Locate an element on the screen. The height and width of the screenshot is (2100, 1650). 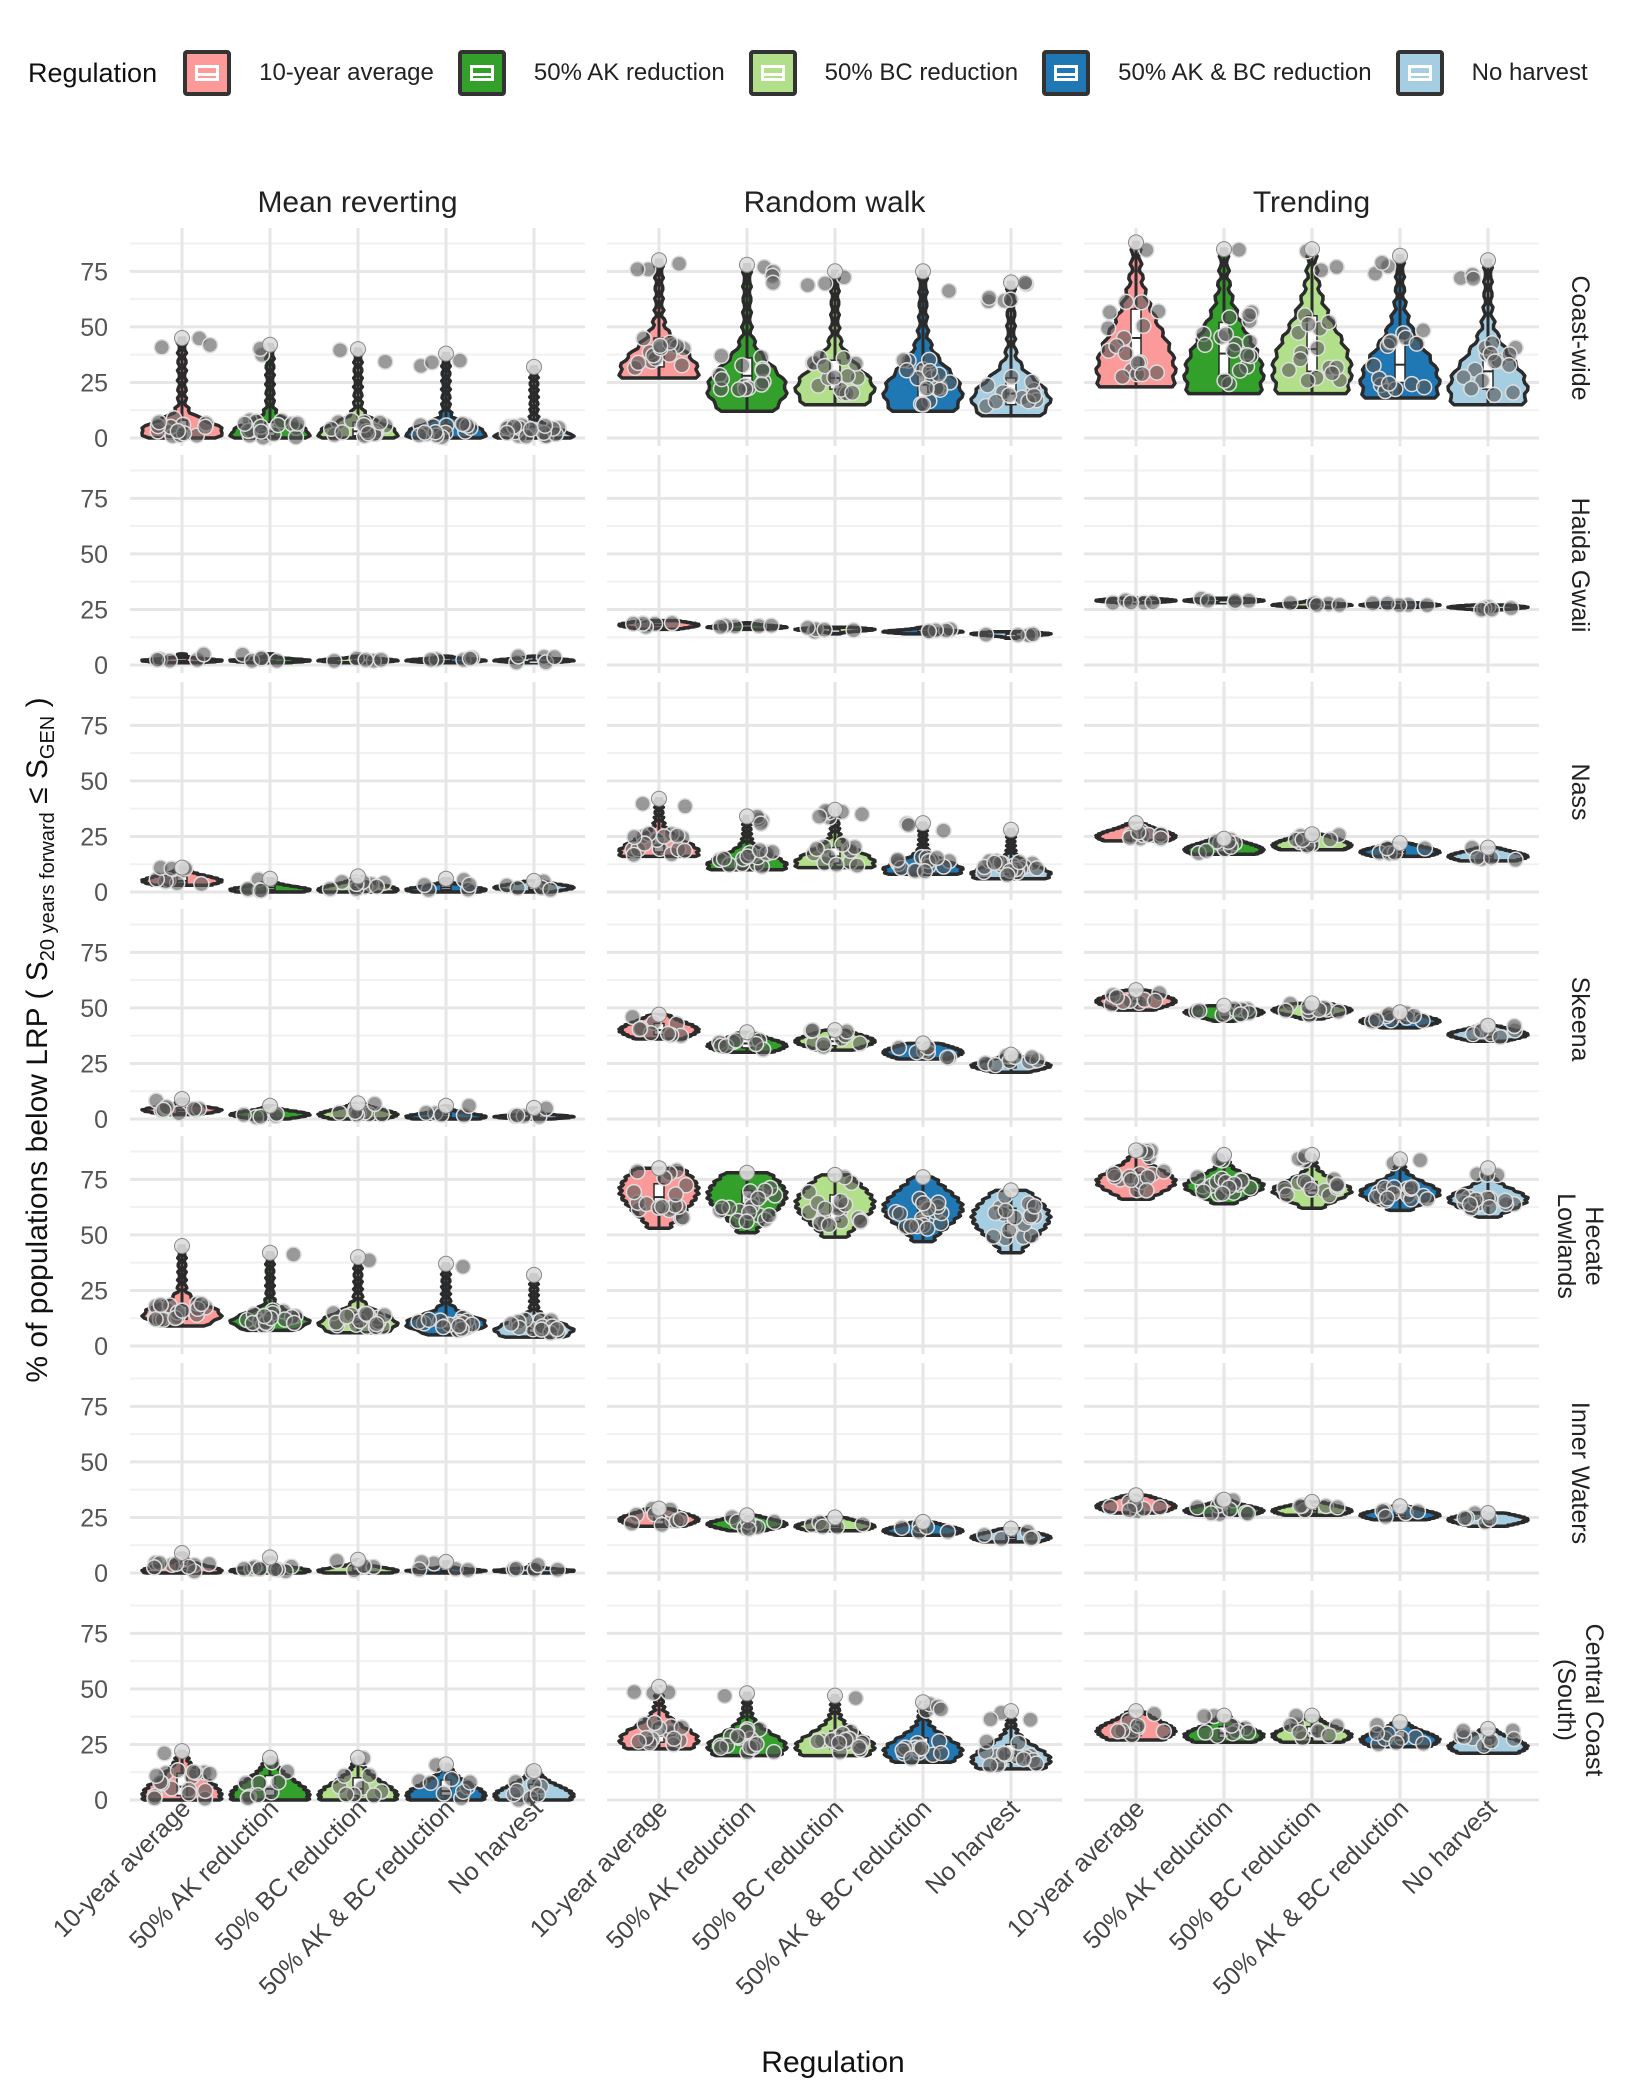
facet-title-random-walk: Random walk is located at coordinates (835, 202).